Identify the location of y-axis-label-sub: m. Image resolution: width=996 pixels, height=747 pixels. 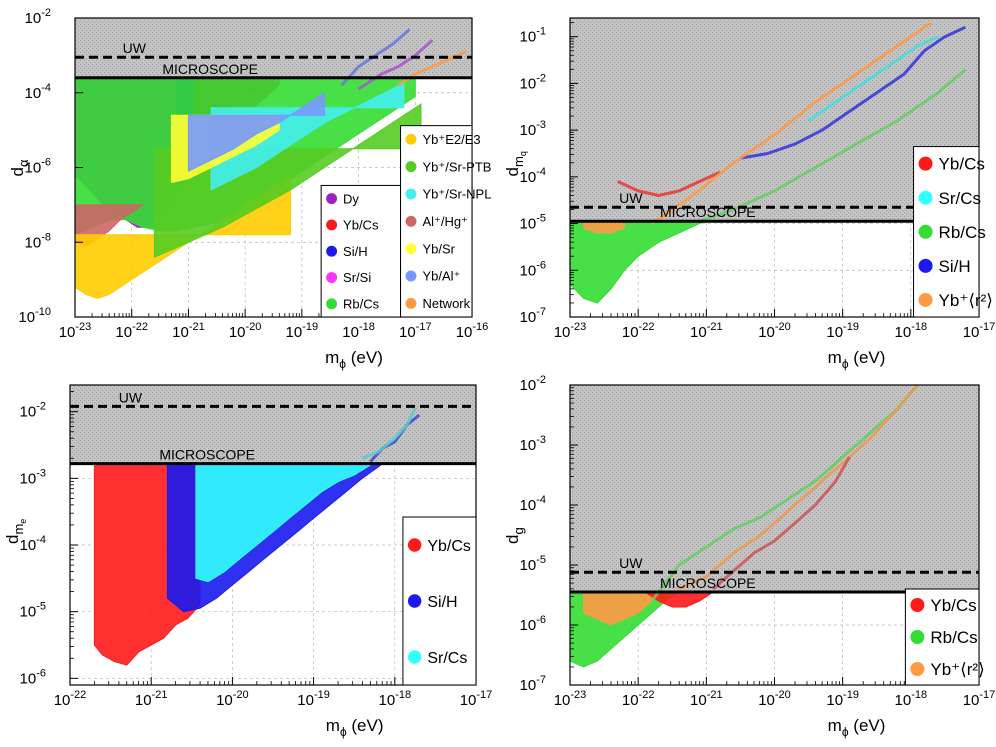
(18, 529).